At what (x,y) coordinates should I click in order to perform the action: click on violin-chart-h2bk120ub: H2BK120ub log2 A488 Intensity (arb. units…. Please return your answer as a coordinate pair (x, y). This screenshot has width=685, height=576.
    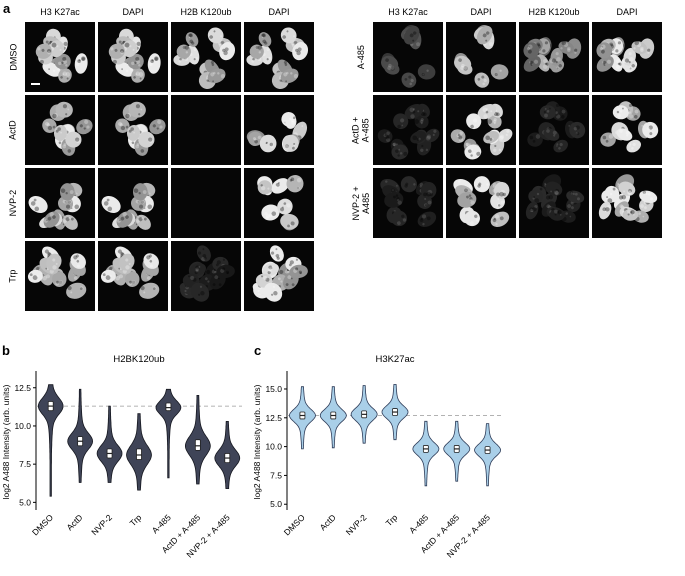
    Looking at the image, I should click on (121, 457).